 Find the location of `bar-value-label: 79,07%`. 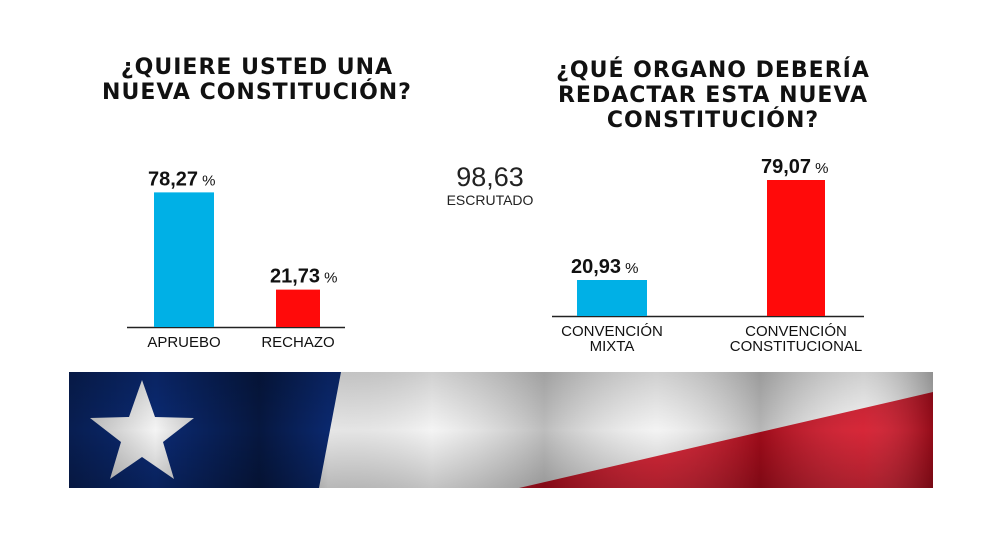

bar-value-label: 79,07% is located at coordinates (794, 167).